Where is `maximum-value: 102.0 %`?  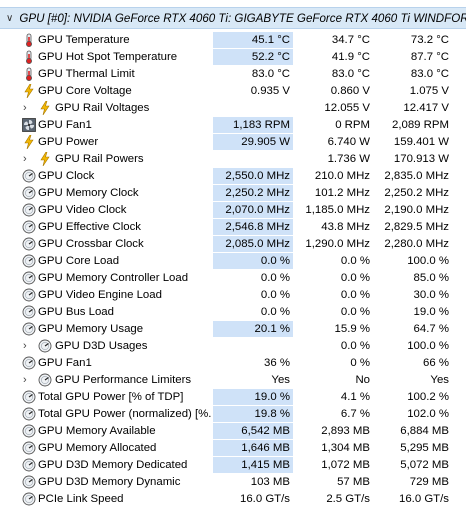
maximum-value: 102.0 % is located at coordinates (428, 414).